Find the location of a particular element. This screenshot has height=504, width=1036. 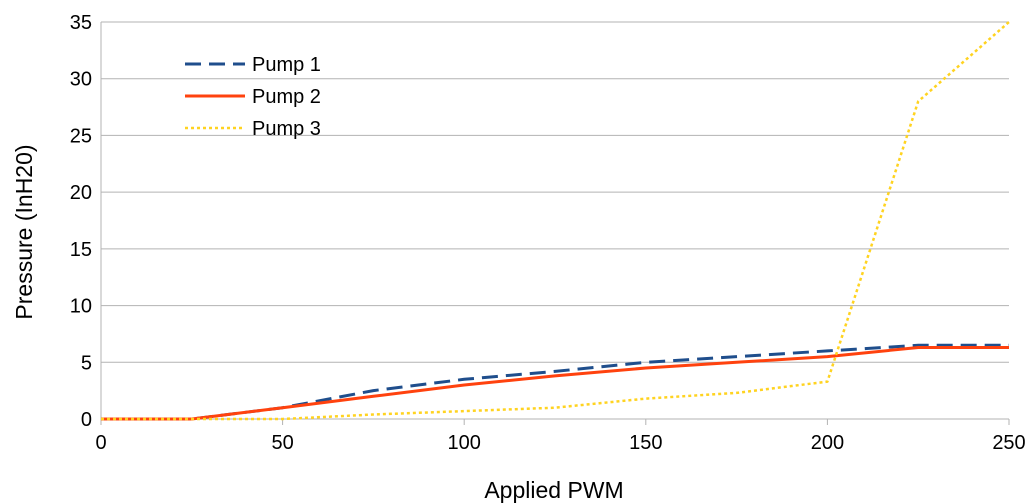

y-tick-label: 0 is located at coordinates (86, 420).